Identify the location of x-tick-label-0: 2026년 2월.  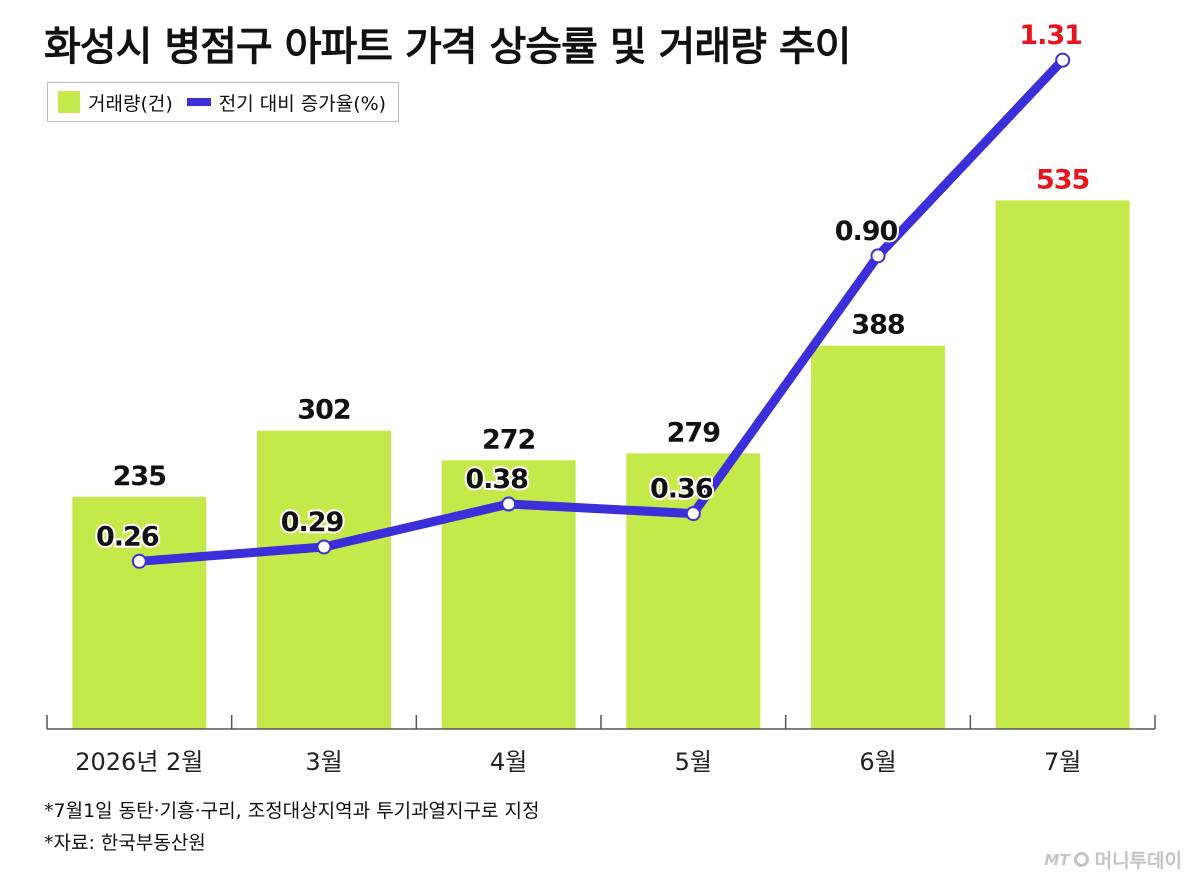
(139, 762).